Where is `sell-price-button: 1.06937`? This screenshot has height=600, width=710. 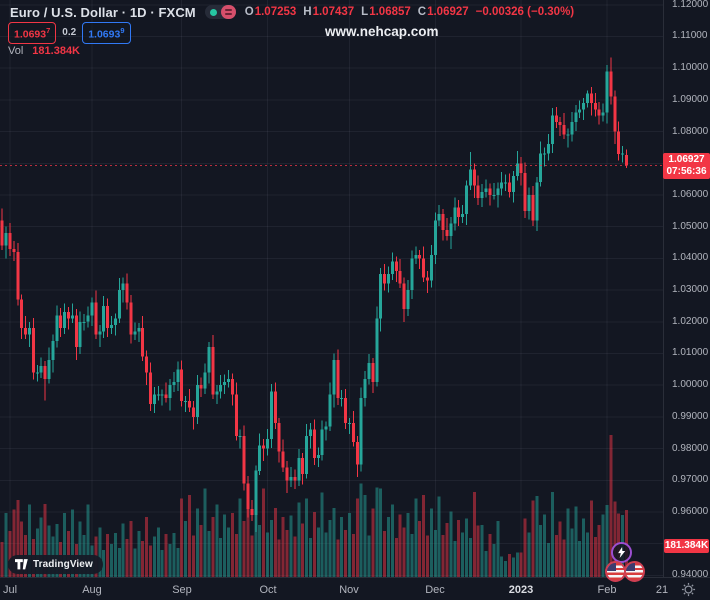
sell-price-button: 1.06937 is located at coordinates (32, 33).